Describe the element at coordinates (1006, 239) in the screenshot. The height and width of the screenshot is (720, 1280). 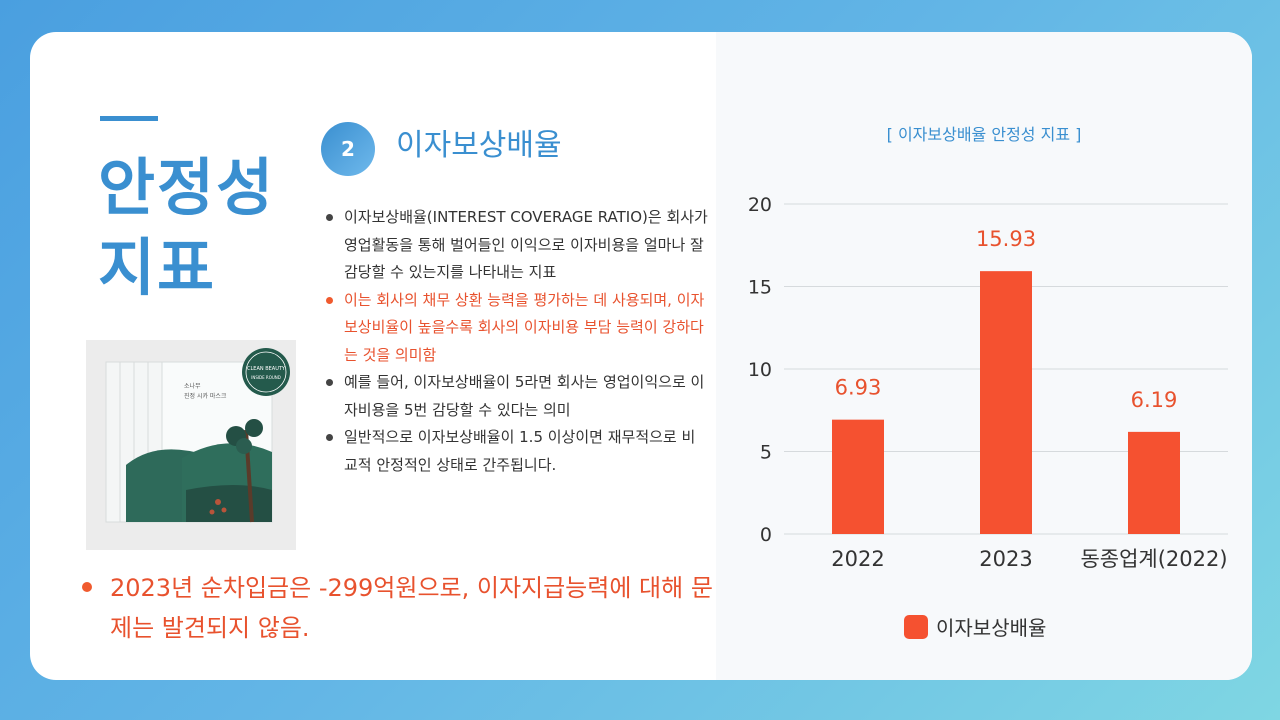
I see `data-label: 15.93` at that location.